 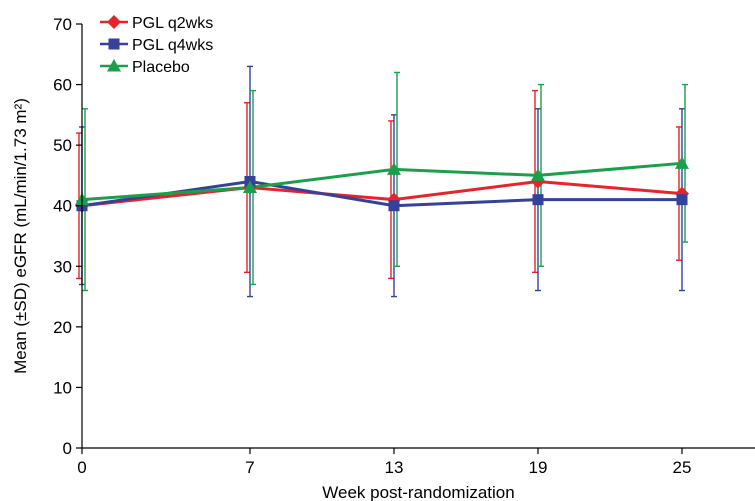 What do you see at coordinates (62, 327) in the screenshot?
I see `y-tick-label: 20` at bounding box center [62, 327].